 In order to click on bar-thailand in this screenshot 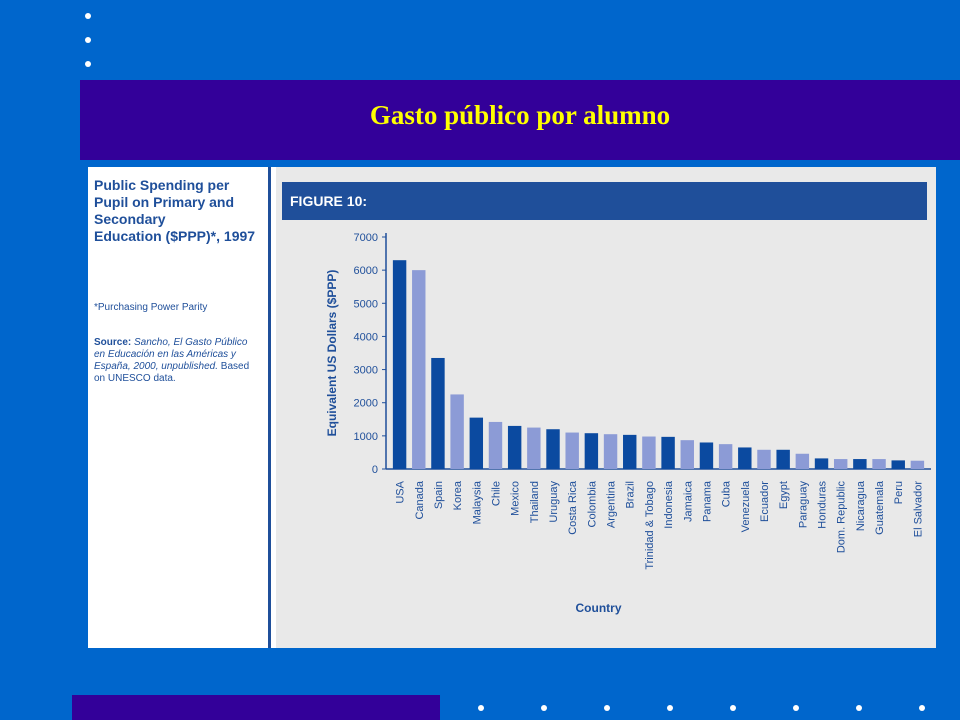, I will do `click(534, 448)`.